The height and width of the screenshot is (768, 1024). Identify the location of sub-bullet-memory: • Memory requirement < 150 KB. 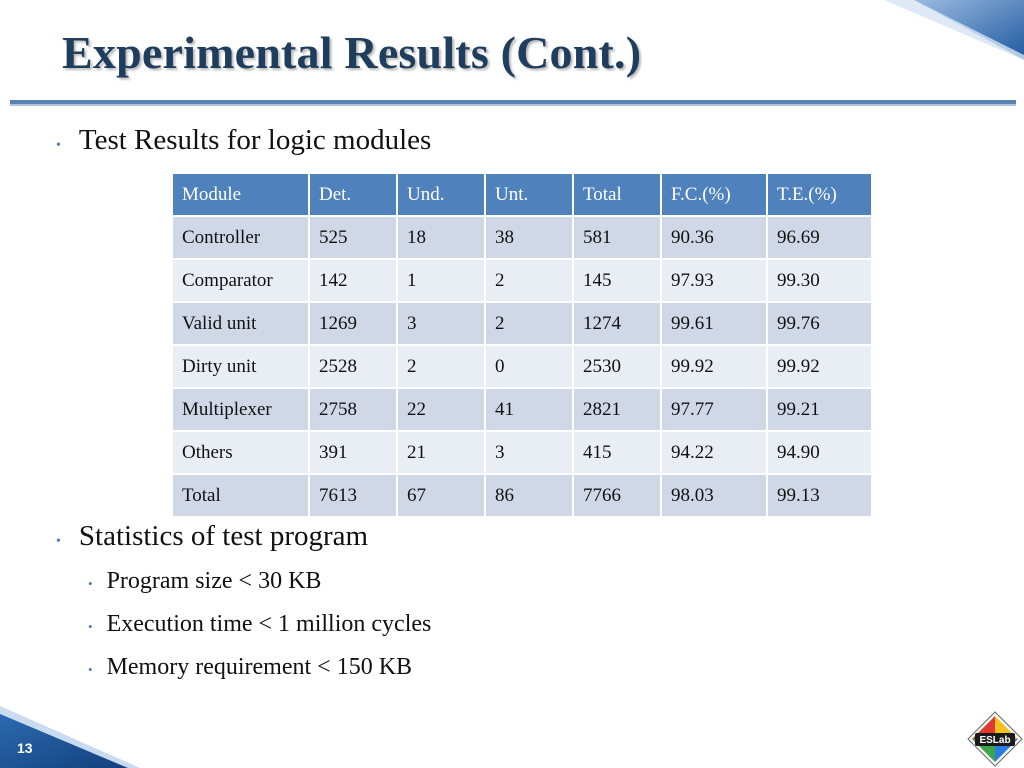
(250, 667).